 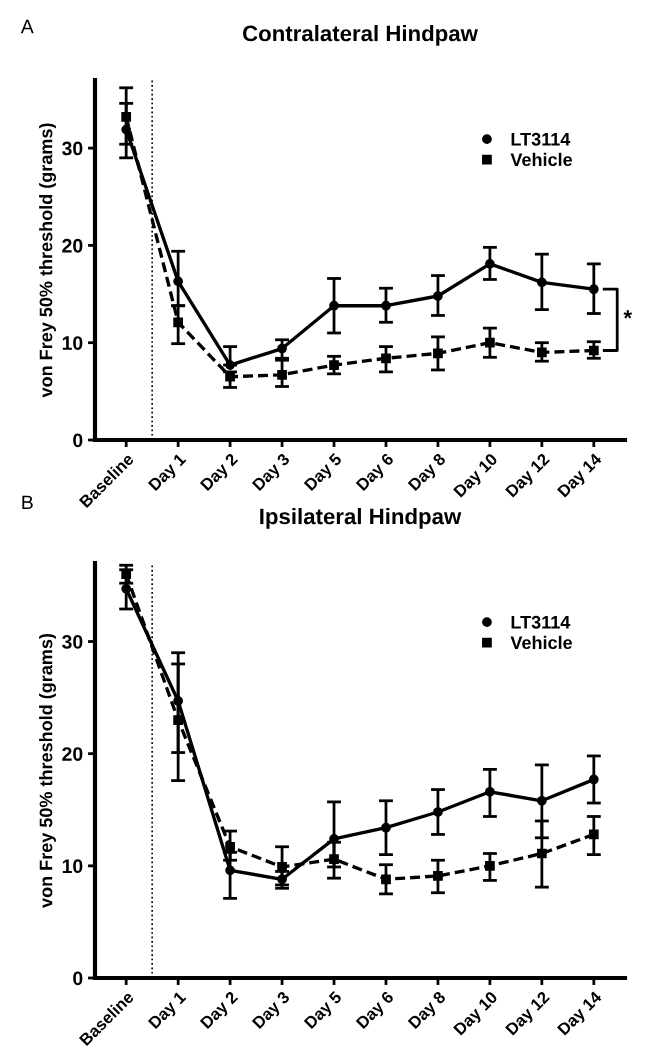 What do you see at coordinates (27, 502) in the screenshot?
I see `text: B` at bounding box center [27, 502].